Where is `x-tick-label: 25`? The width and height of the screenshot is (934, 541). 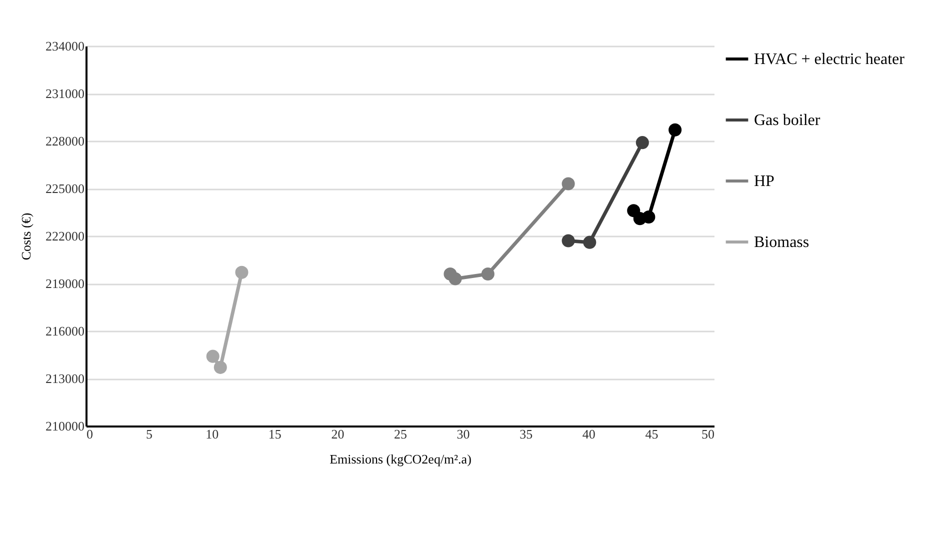
x-tick-label: 25 is located at coordinates (400, 434).